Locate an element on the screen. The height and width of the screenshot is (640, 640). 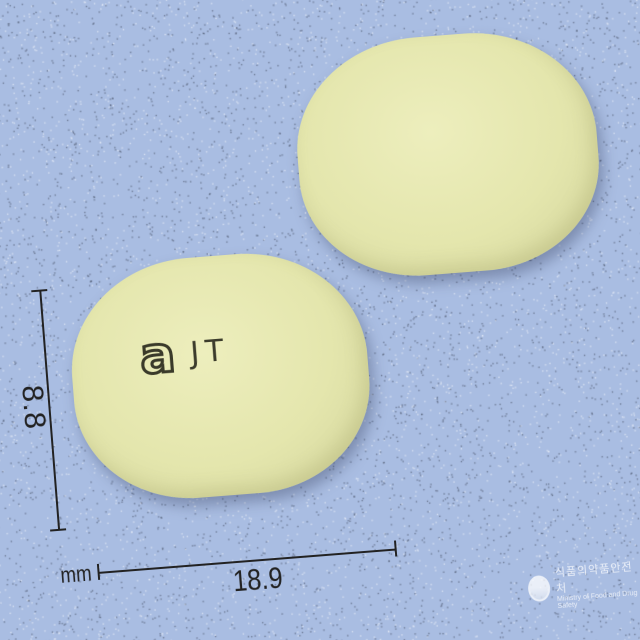
imprint-logo: a is located at coordinates (157, 356).